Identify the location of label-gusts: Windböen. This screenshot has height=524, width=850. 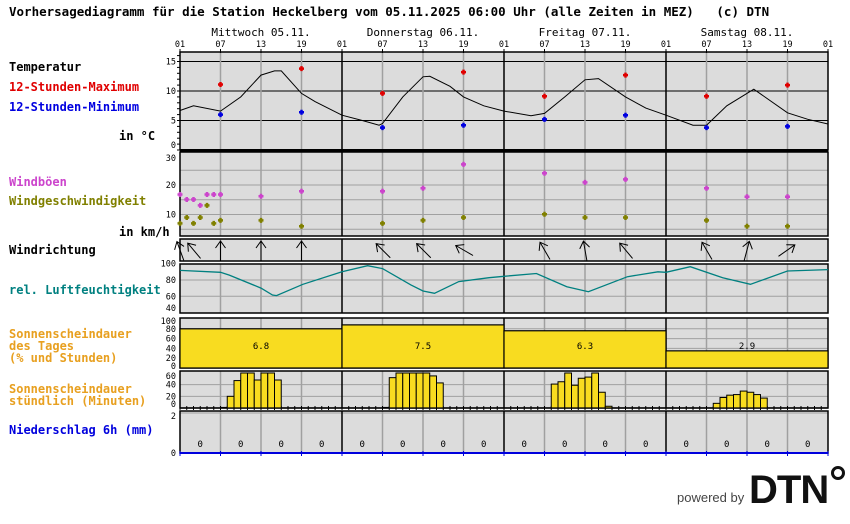
(38, 182).